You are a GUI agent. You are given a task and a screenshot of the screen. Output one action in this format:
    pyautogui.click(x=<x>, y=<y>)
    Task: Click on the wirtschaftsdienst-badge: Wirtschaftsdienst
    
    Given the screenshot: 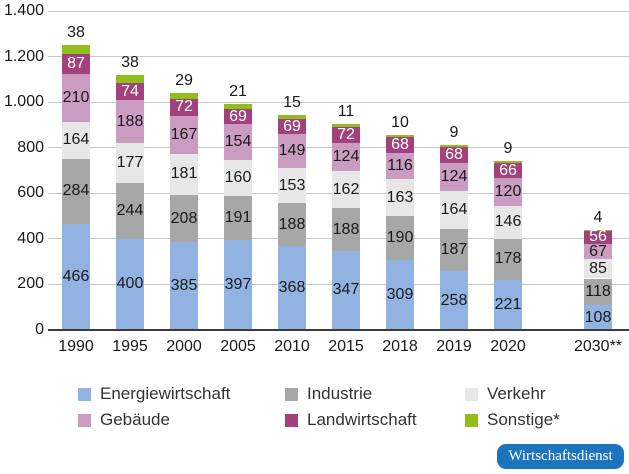 What is the action you would take?
    pyautogui.click(x=560, y=456)
    